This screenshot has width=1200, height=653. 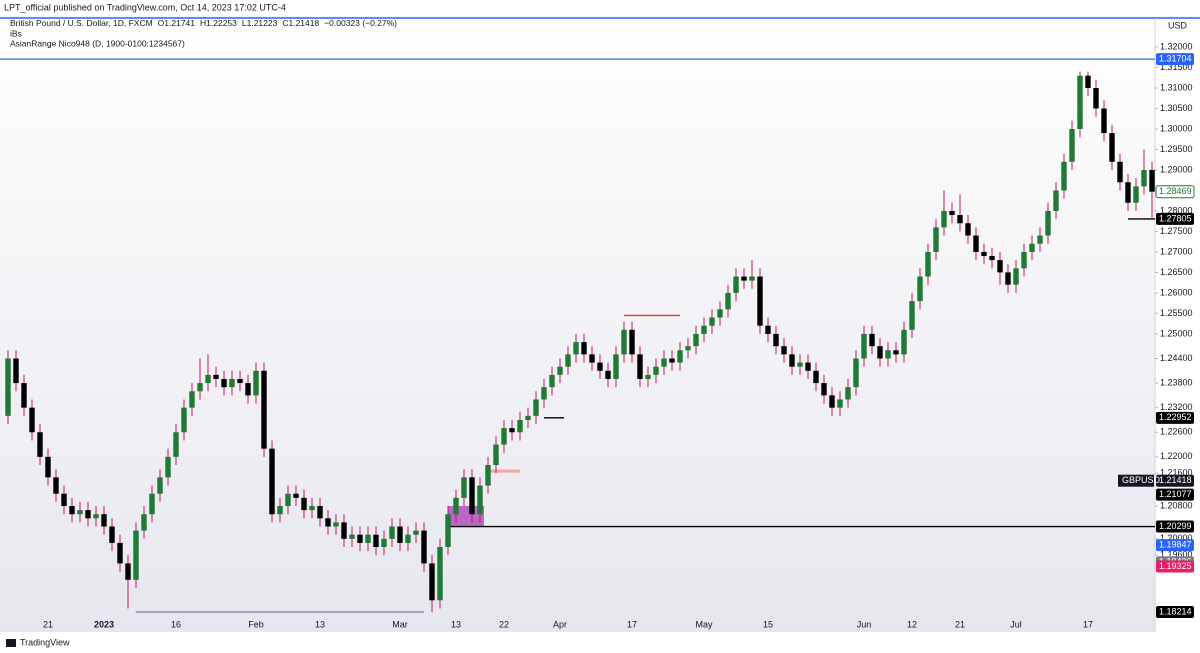 What do you see at coordinates (1175, 544) in the screenshot?
I see `price-label: 1.19847` at bounding box center [1175, 544].